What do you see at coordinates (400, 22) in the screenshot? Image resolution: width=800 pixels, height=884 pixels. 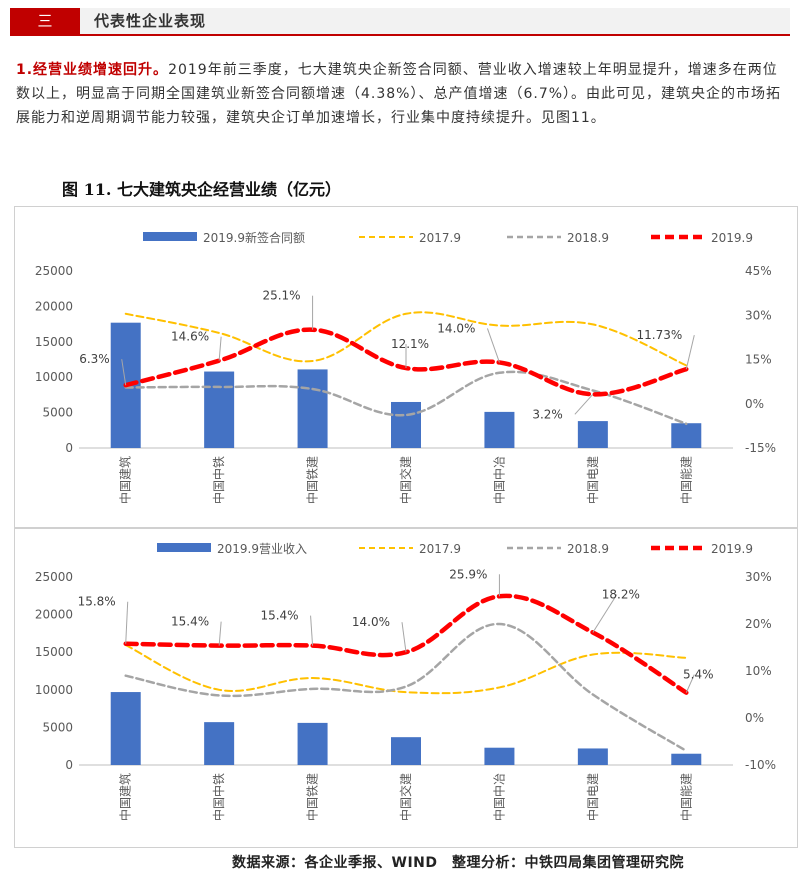 I see `section-header: 三 代表性企业表现` at bounding box center [400, 22].